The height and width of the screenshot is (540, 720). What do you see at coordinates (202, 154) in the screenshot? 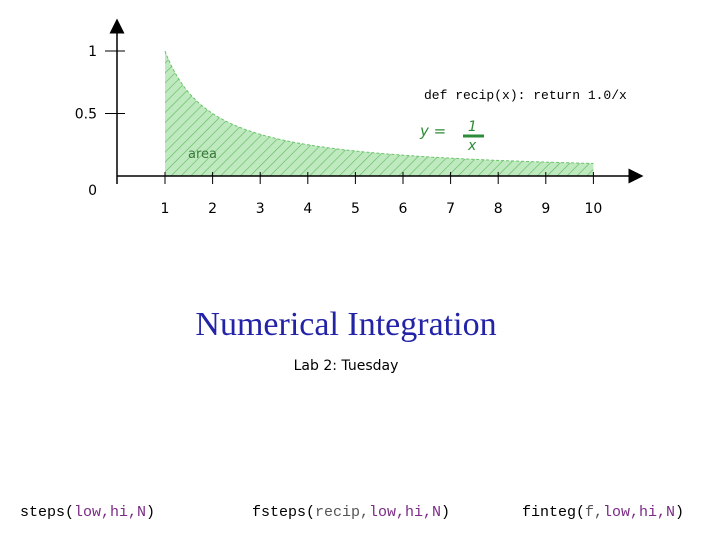
I see `area-label: area` at bounding box center [202, 154].